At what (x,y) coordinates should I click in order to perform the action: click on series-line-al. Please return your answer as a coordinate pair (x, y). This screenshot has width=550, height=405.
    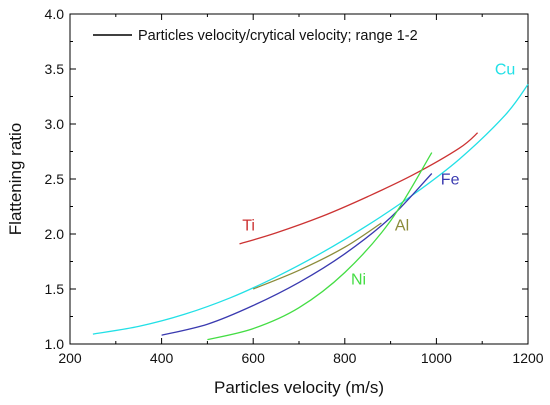
    Looking at the image, I should click on (317, 256).